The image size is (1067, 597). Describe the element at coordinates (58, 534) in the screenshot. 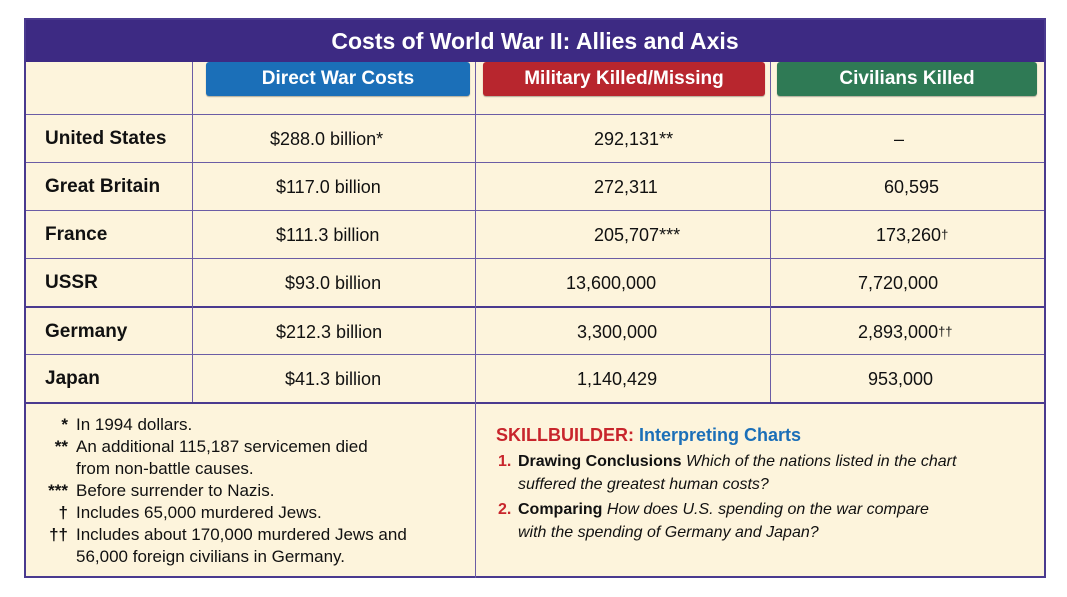

I see `footnote-mark: ††` at that location.